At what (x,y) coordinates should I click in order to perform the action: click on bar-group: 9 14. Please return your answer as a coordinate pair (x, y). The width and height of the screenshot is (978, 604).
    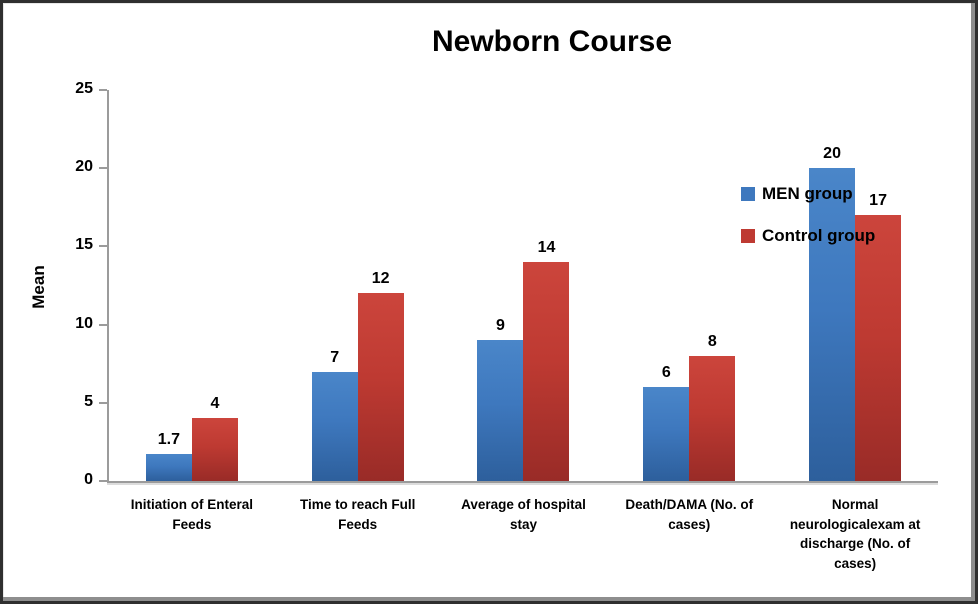
    Looking at the image, I should click on (523, 285).